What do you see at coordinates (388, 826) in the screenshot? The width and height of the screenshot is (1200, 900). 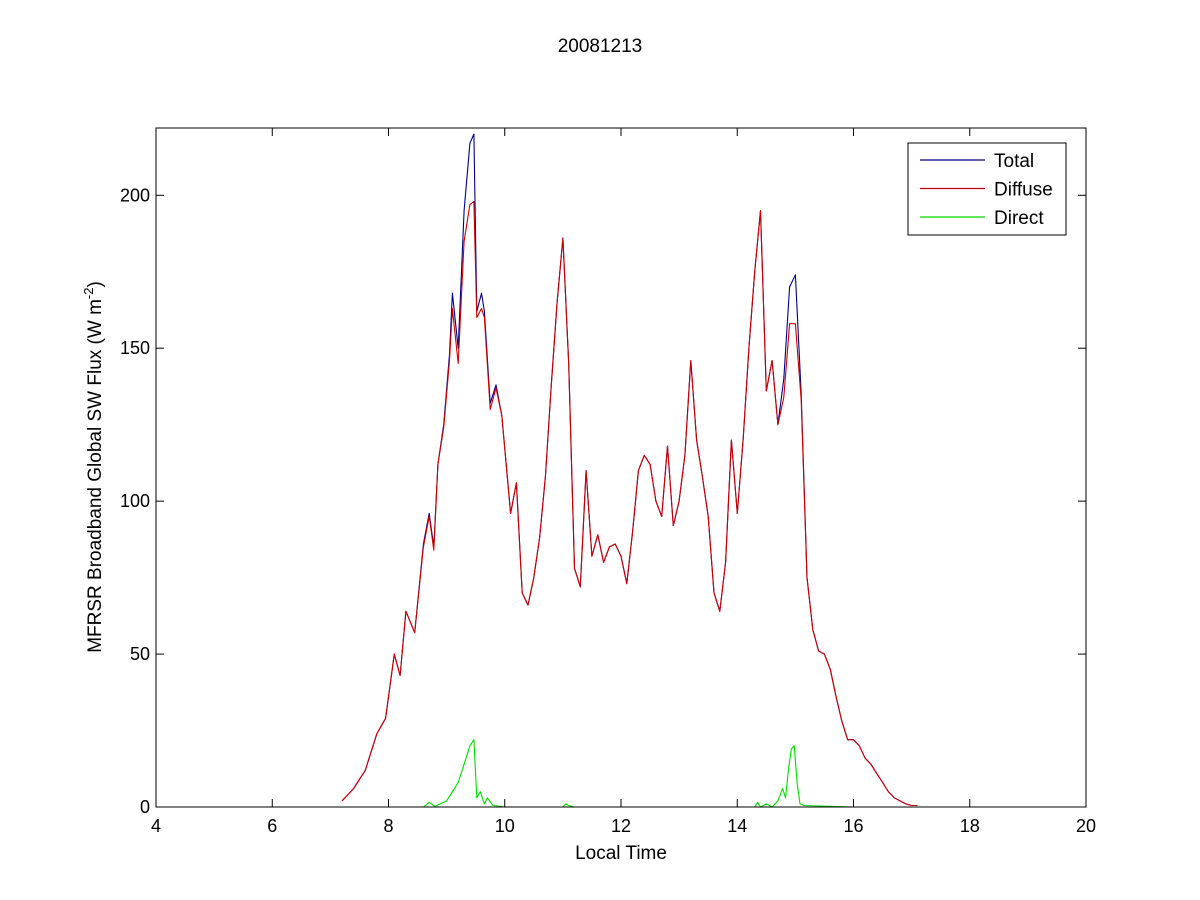 I see `x-tick-label: 8` at bounding box center [388, 826].